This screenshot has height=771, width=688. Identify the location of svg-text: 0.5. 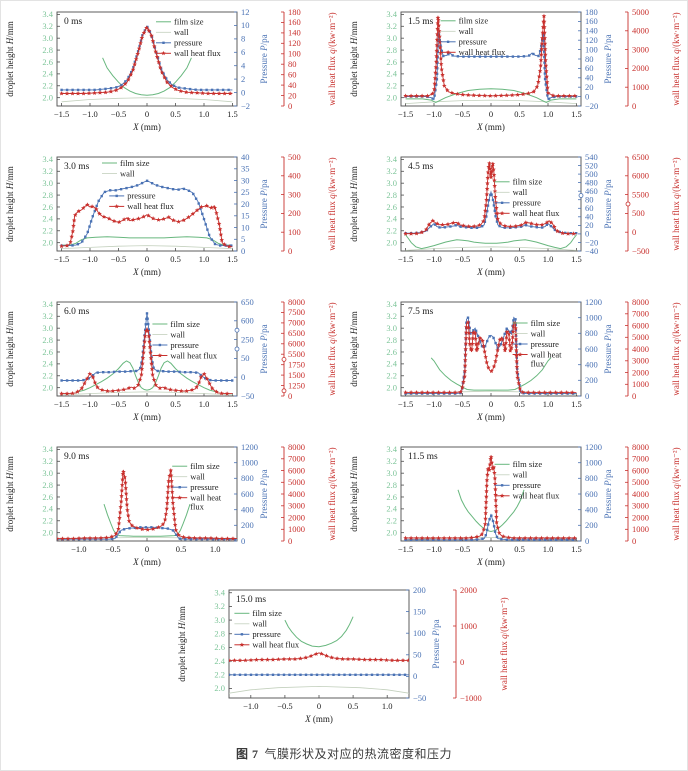
(175, 114).